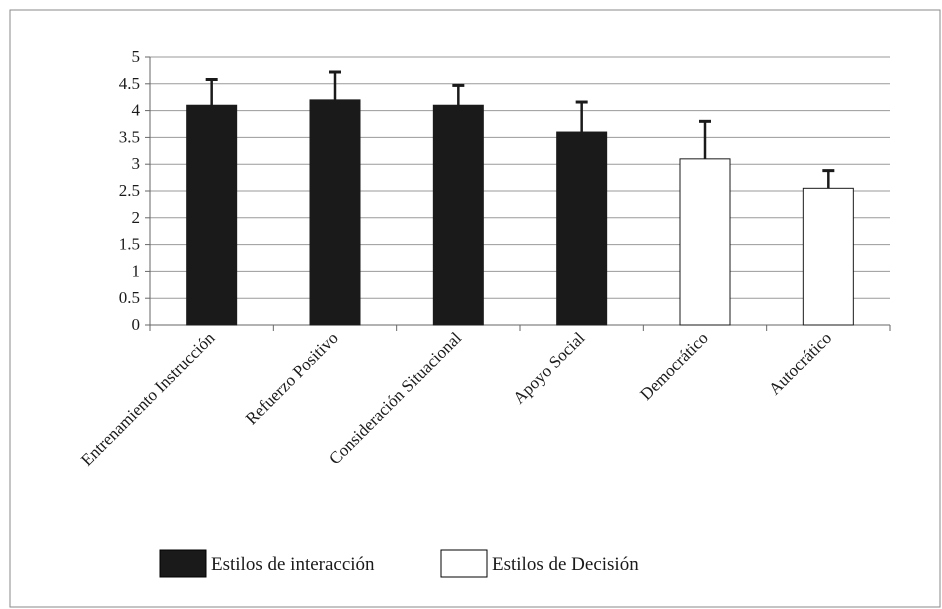 This screenshot has height=609, width=942. I want to click on legend-label-decision: Estilos de Decisión, so click(565, 564).